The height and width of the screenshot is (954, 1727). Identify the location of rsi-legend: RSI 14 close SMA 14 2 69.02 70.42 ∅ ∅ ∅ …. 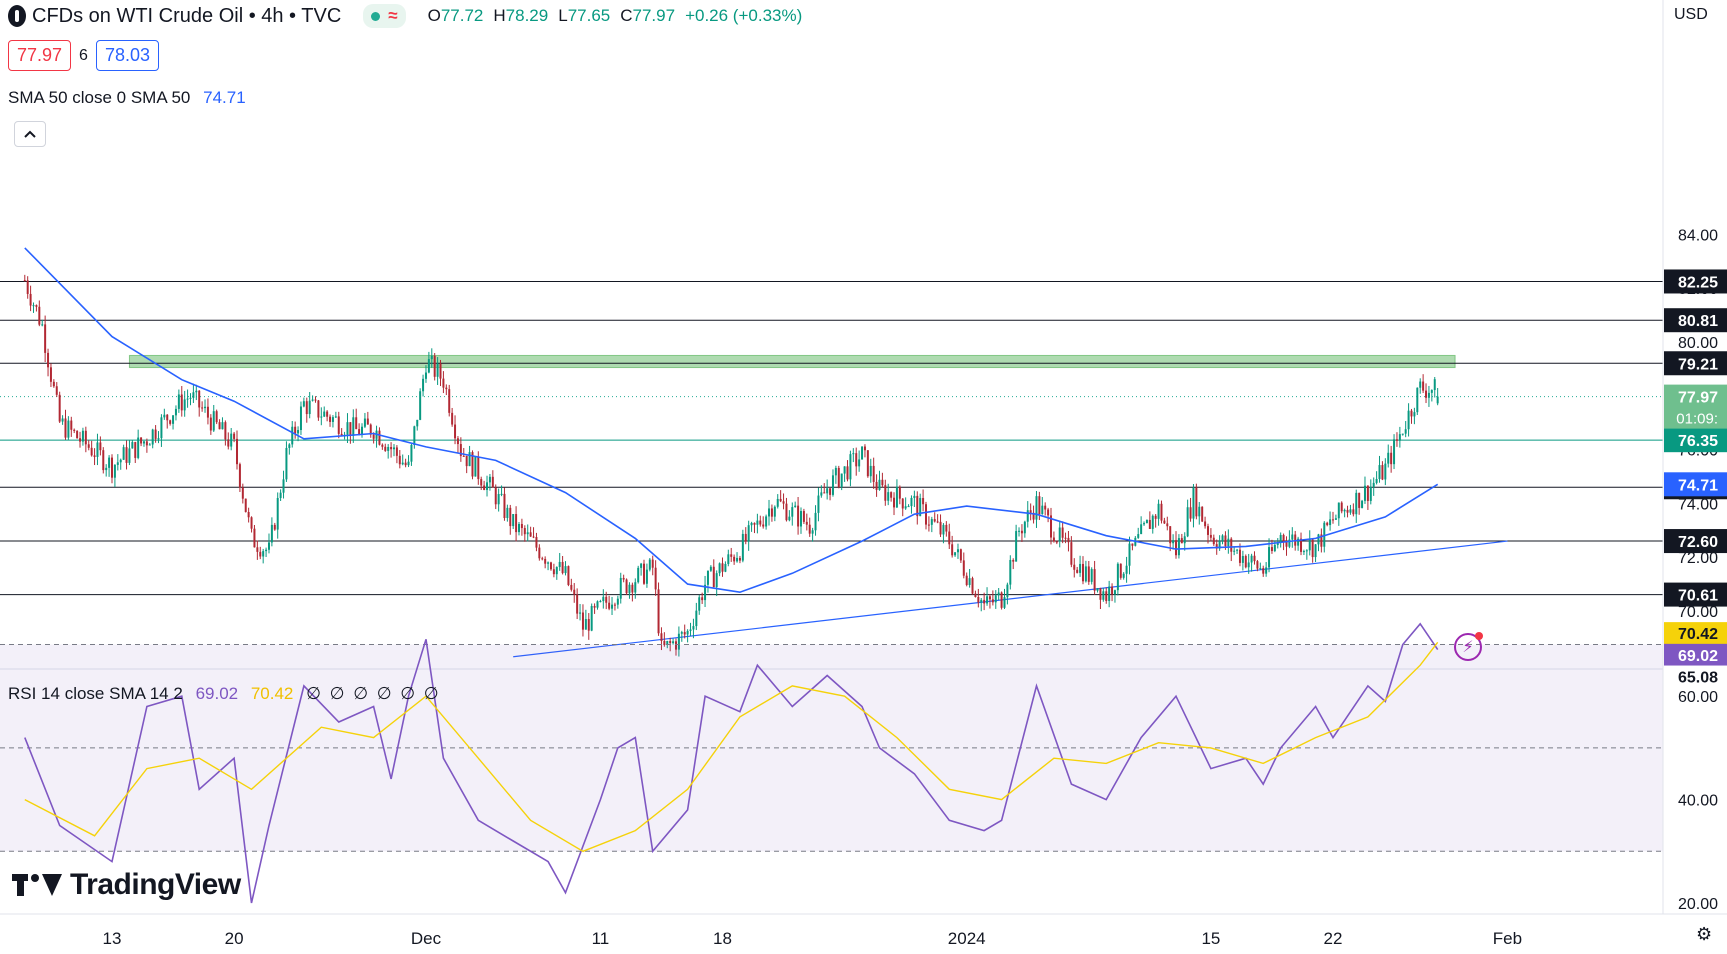
(224, 694).